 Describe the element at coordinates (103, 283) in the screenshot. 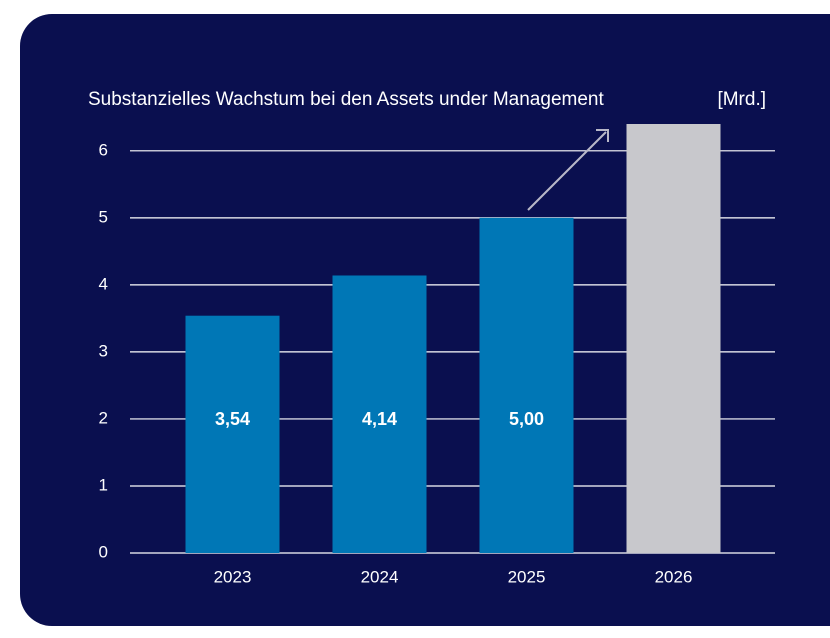

I see `y-tick-label: 4` at that location.